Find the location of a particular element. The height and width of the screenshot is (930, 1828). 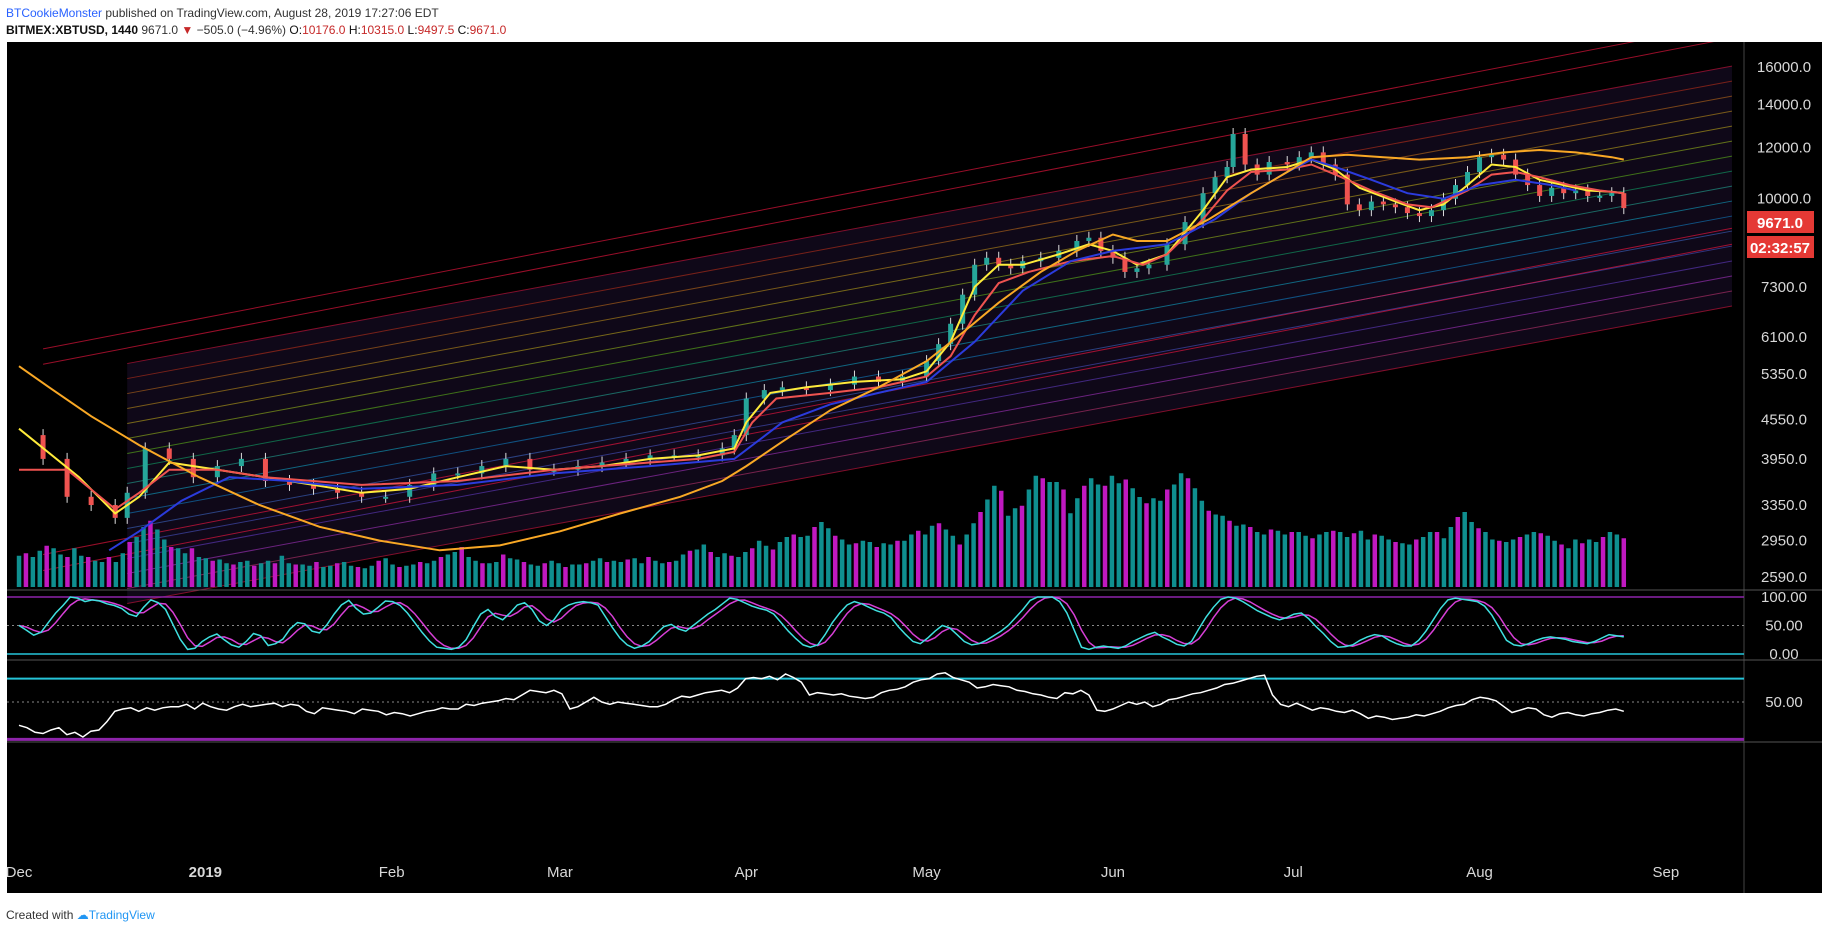

down-arrow-icon: ▼ is located at coordinates (187, 30).